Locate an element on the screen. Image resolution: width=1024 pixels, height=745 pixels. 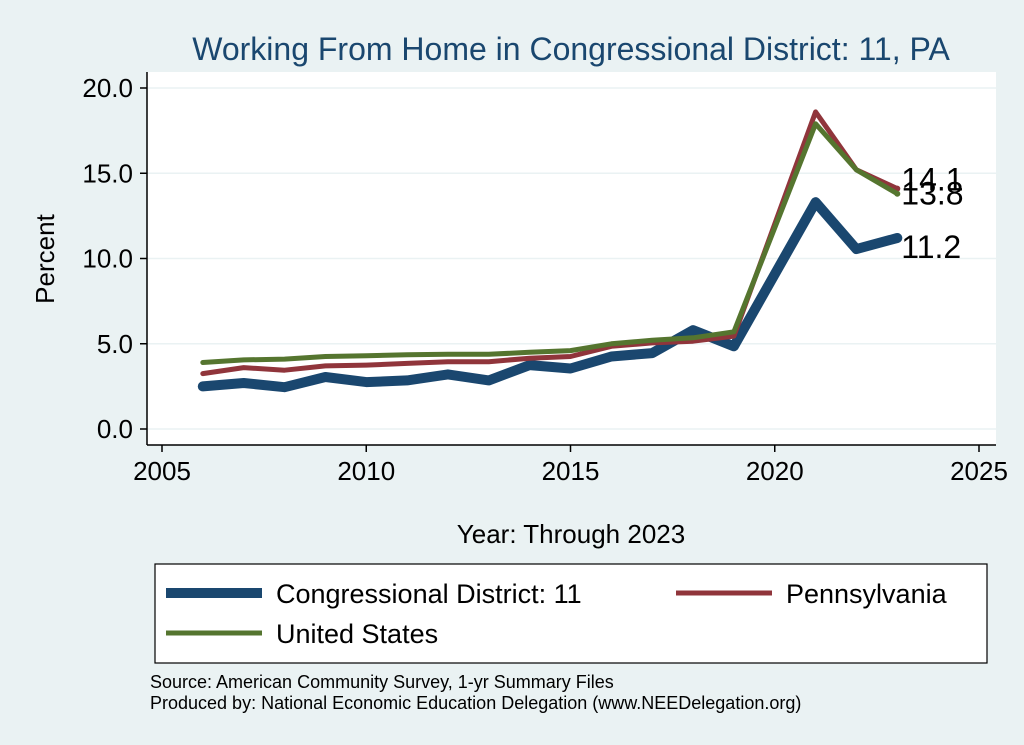
x-tick-label: 2015 is located at coordinates (571, 471).